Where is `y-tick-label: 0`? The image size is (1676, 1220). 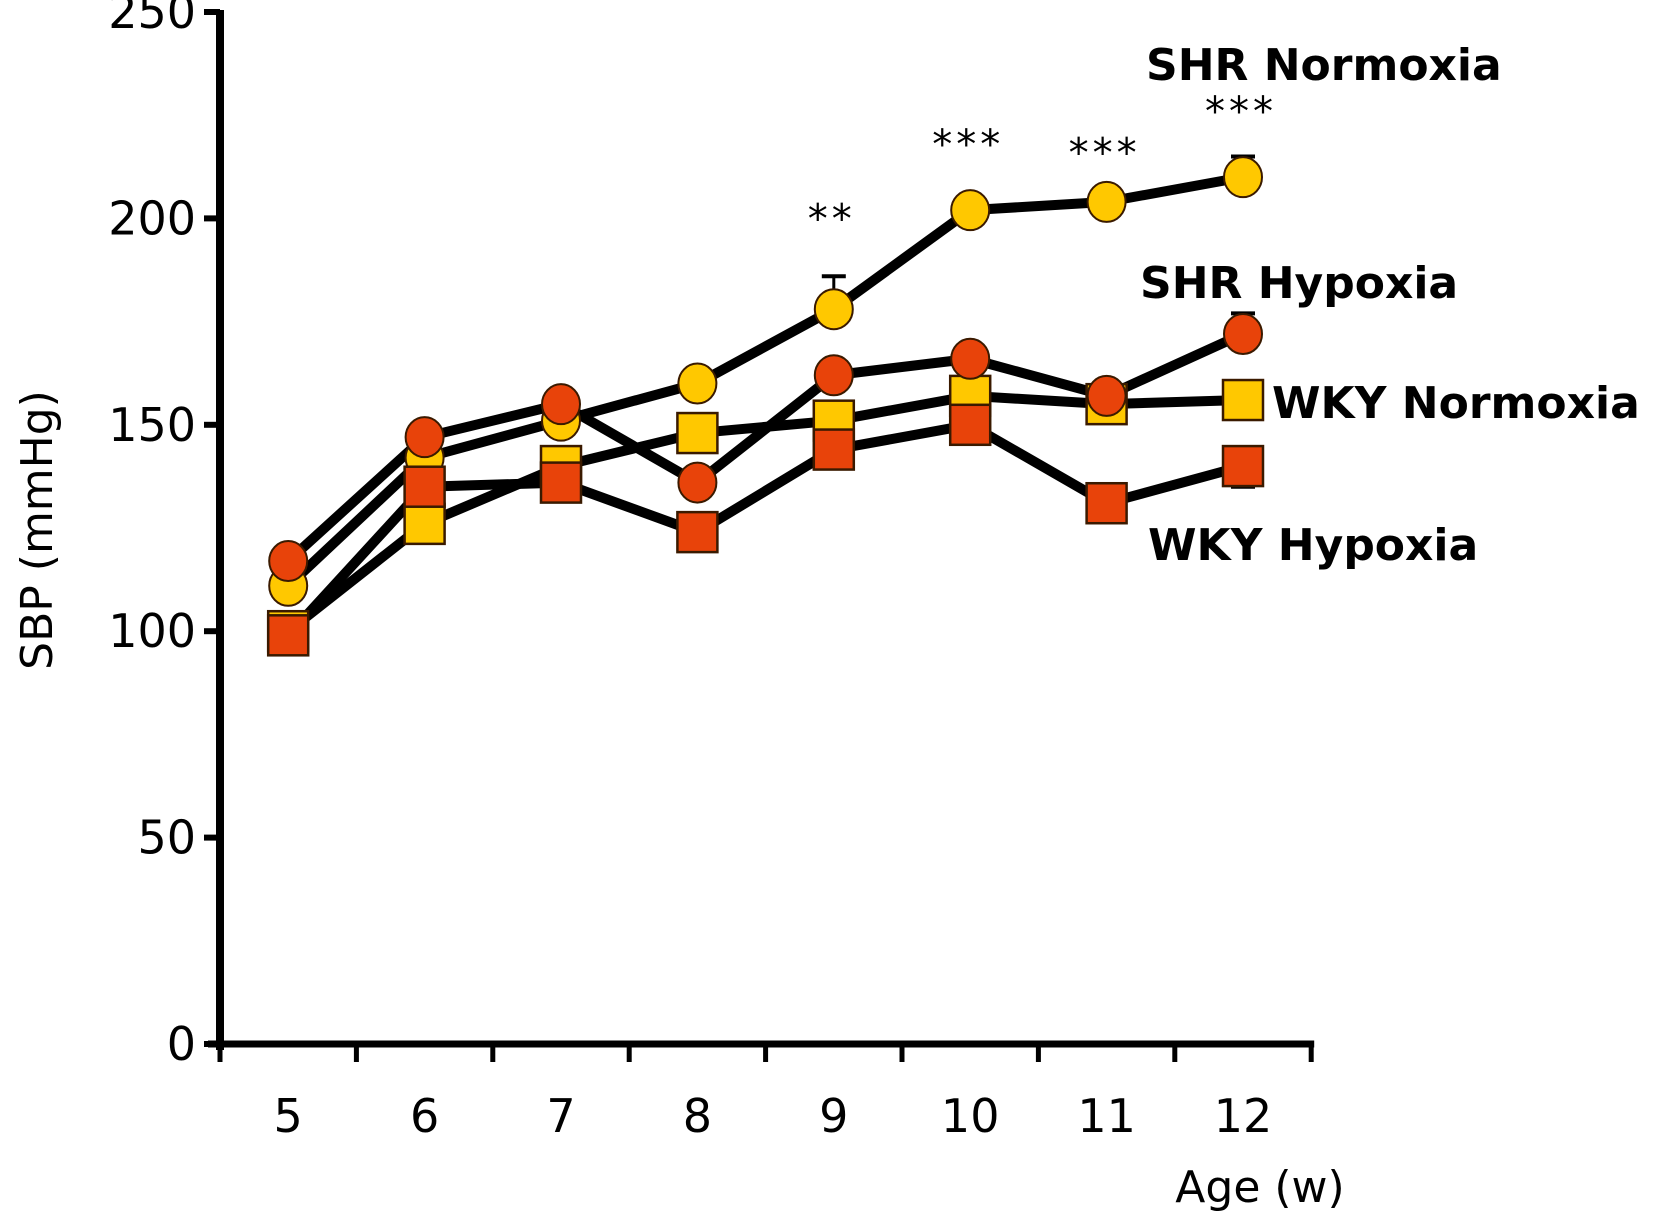 y-tick-label: 0 is located at coordinates (181, 1044).